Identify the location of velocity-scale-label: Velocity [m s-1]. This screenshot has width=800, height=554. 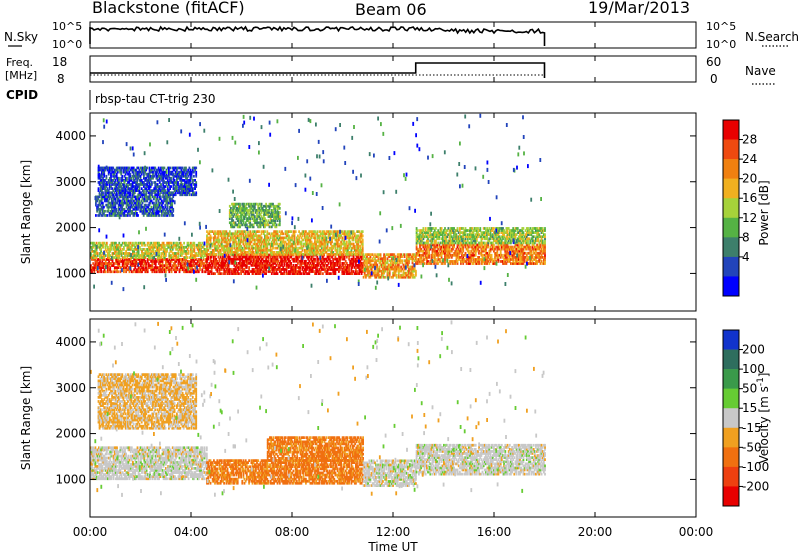
(763, 418).